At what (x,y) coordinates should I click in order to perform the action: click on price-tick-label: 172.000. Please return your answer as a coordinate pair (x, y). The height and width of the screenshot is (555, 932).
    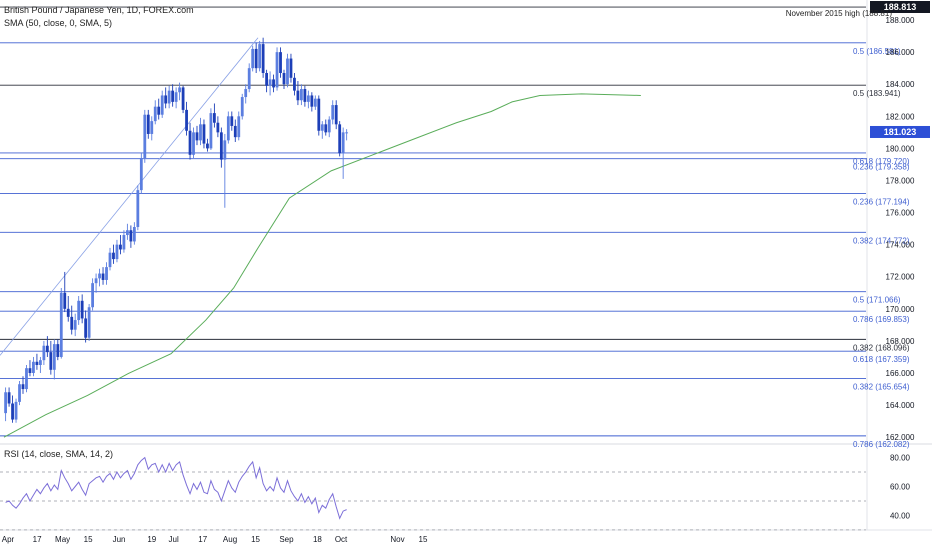
    Looking at the image, I should click on (900, 277).